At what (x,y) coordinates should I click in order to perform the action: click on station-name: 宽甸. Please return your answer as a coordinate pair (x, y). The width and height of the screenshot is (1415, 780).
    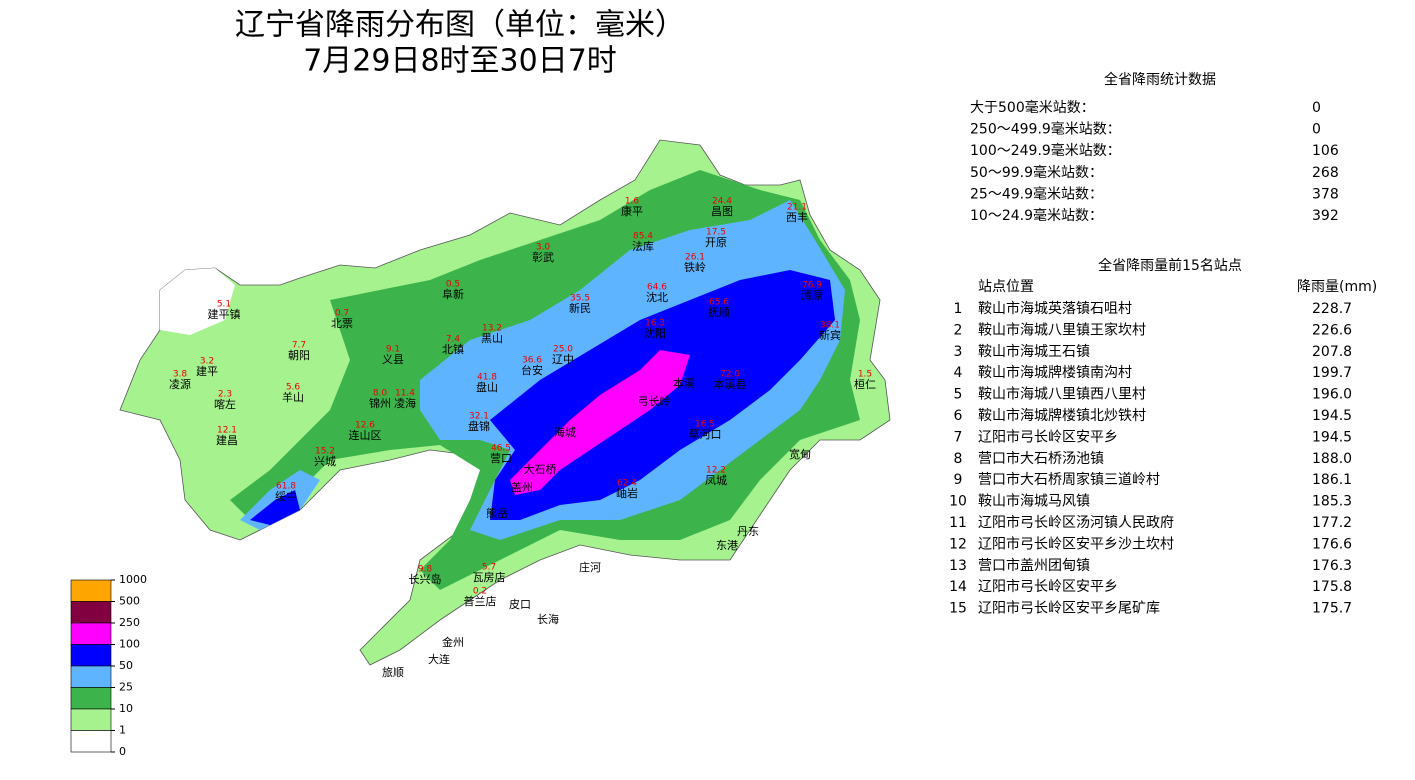
    Looking at the image, I should click on (800, 454).